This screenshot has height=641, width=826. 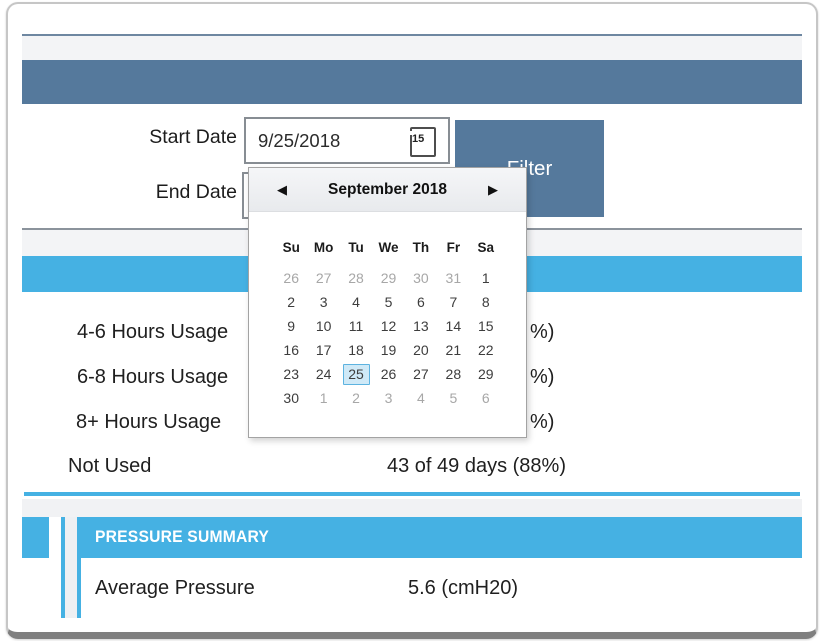 I want to click on pressure-summary-header-bar: PRESSURE SUMMARY, so click(x=441, y=537).